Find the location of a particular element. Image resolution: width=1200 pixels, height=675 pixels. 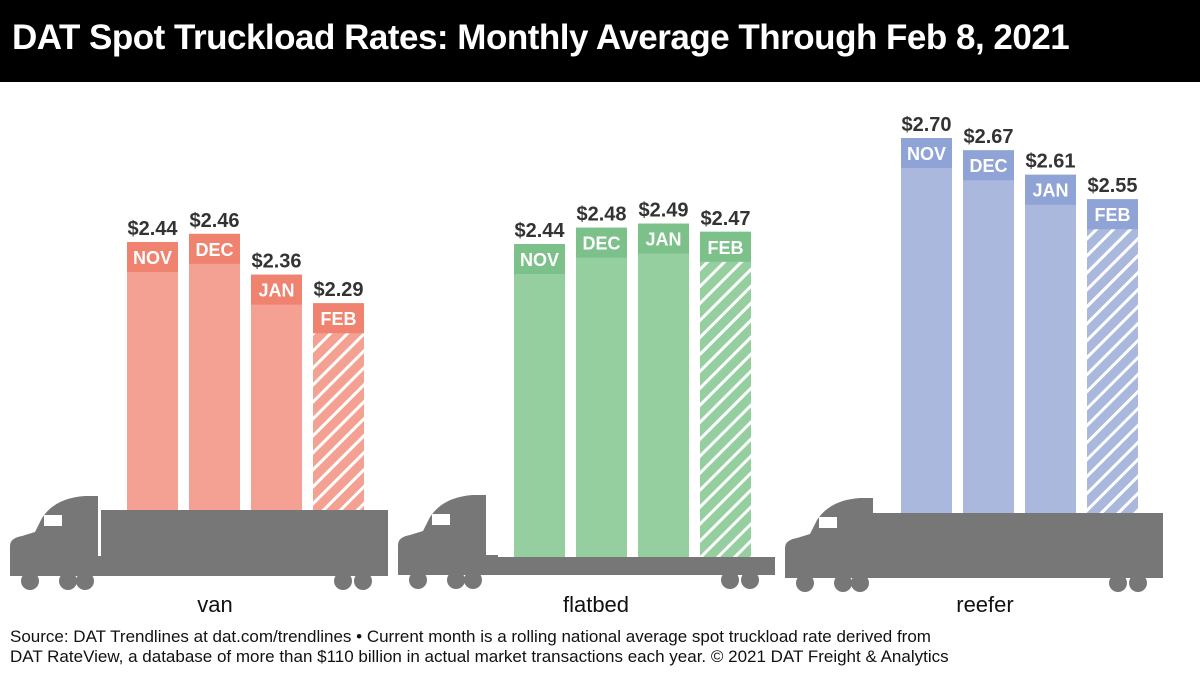

data-label: $2.46 is located at coordinates (214, 221).